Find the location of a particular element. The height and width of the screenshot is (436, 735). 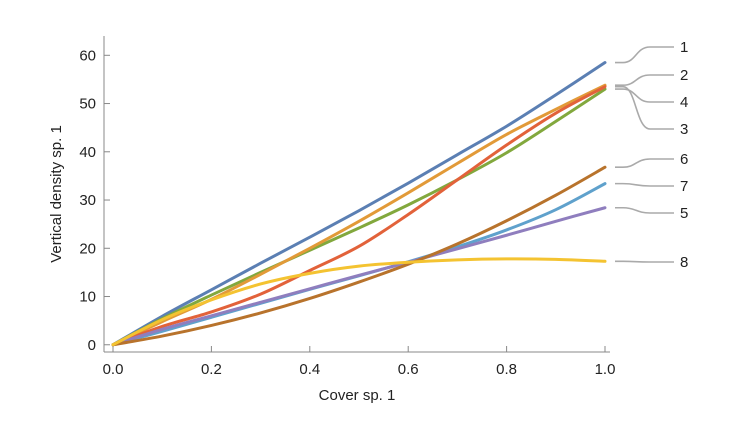

series-label-2: 2 is located at coordinates (684, 75).